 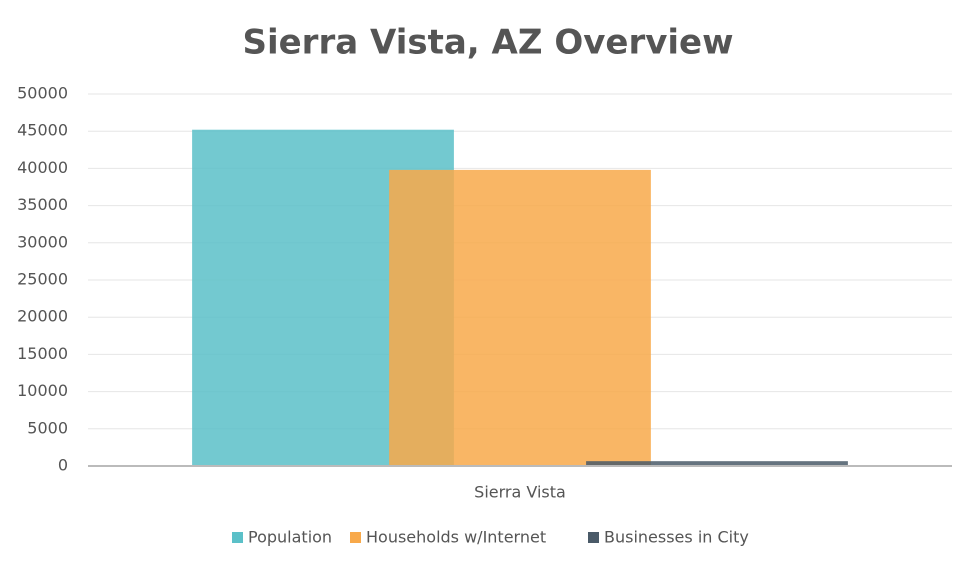 I want to click on y-tick-label: 25000, so click(x=42, y=279).